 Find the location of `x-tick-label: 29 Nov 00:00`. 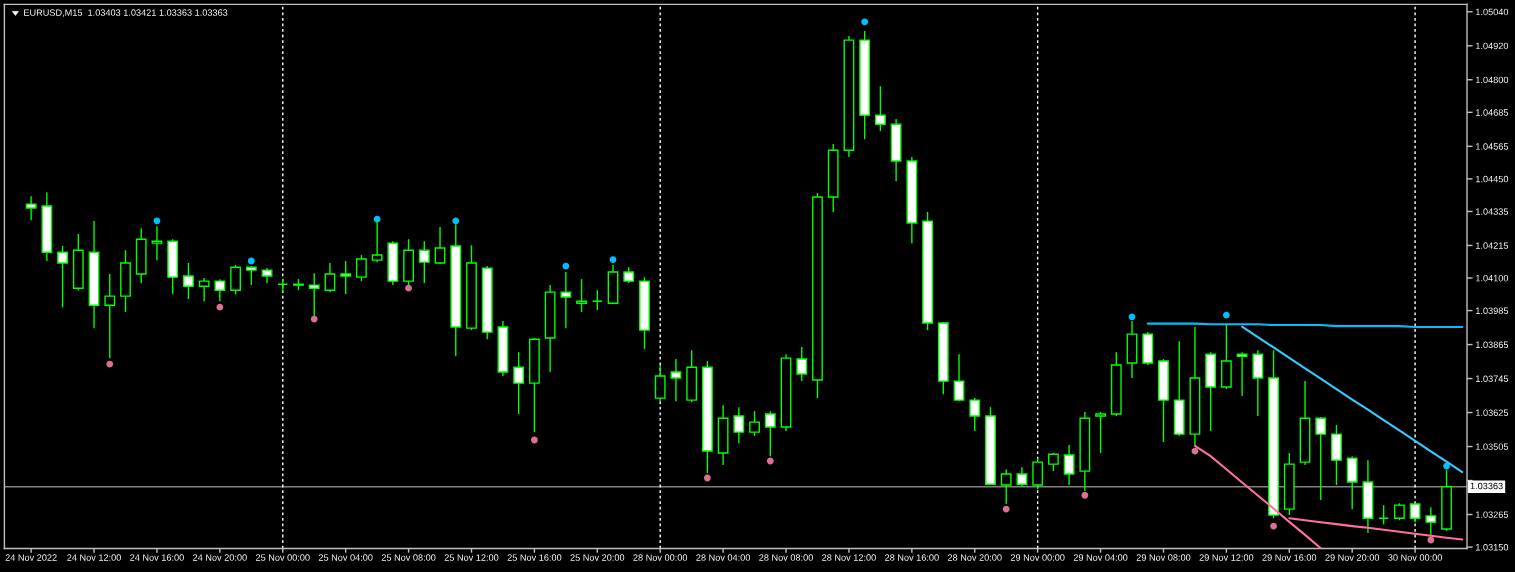

x-tick-label: 29 Nov 00:00 is located at coordinates (1037, 557).